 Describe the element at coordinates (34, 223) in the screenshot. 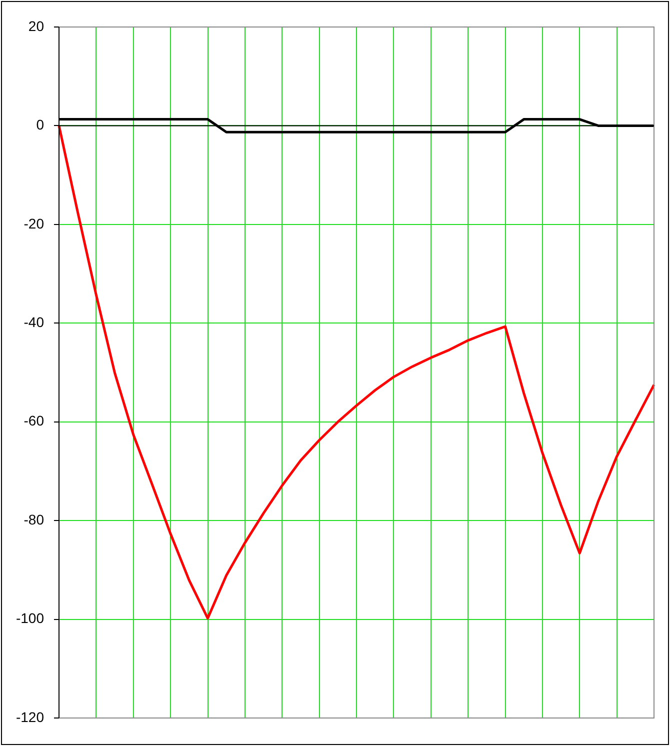

I see `y-tick-label: -20` at that location.